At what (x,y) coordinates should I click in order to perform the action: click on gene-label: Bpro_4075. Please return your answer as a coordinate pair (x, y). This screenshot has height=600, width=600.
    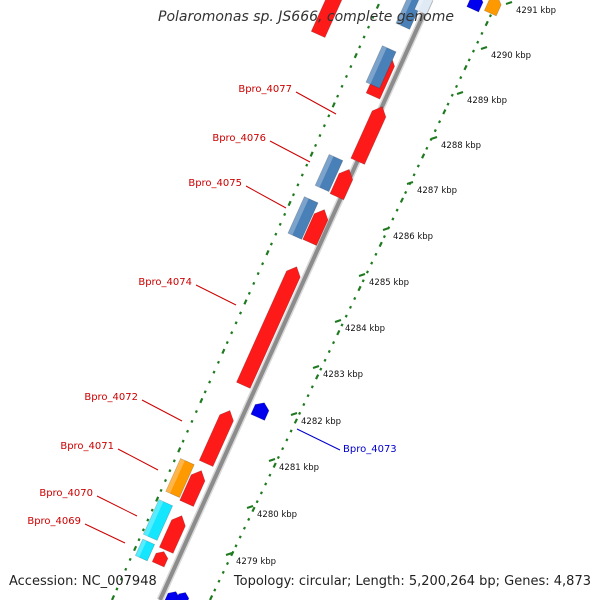
    Looking at the image, I should click on (215, 183).